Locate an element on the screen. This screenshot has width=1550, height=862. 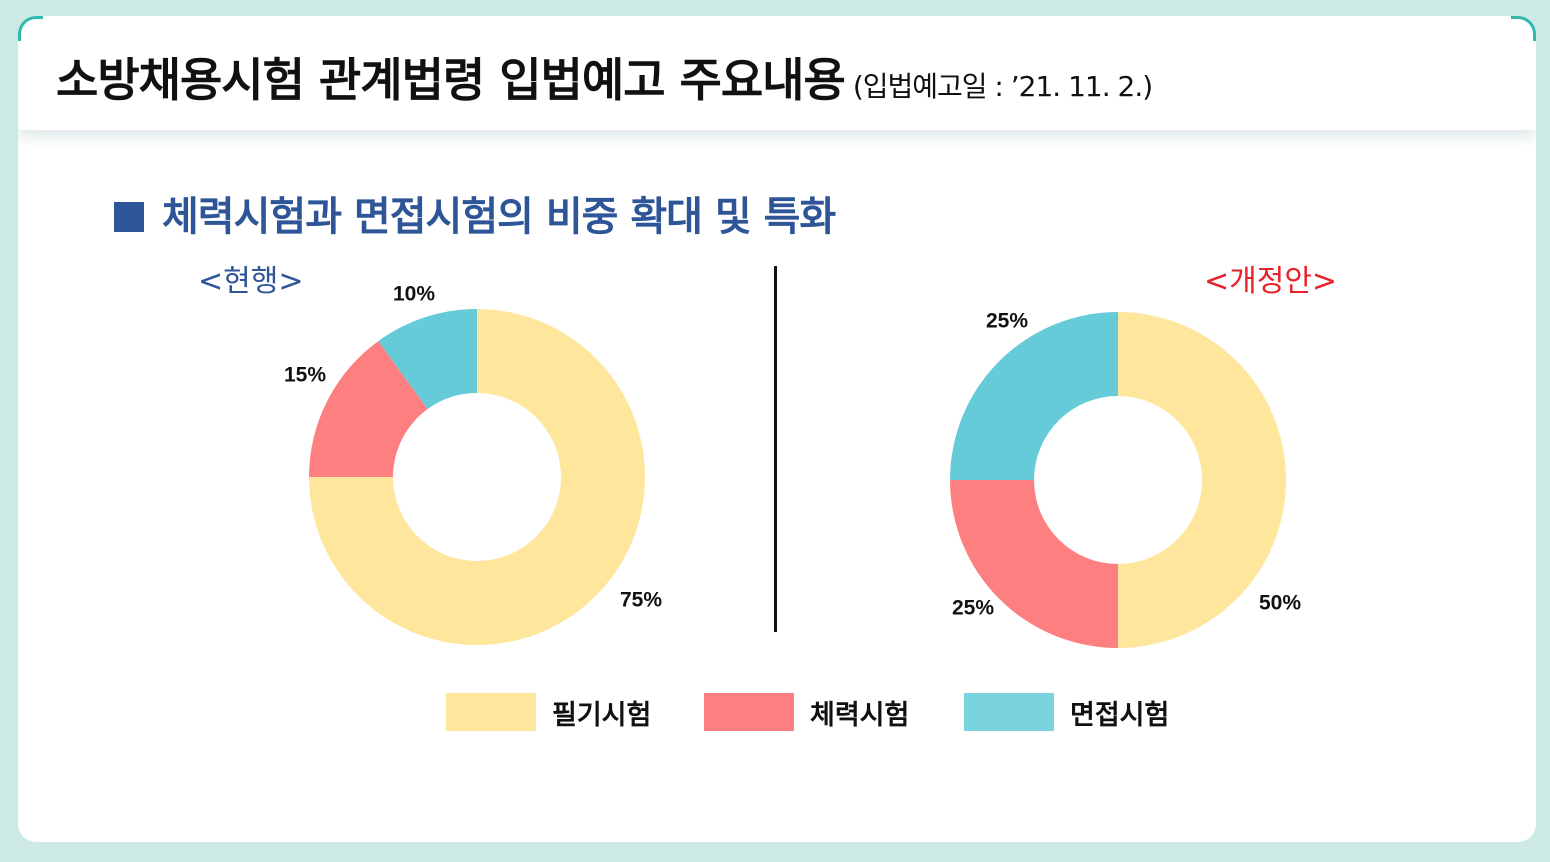
legend-item-physical: 체력시험 is located at coordinates (806, 712).